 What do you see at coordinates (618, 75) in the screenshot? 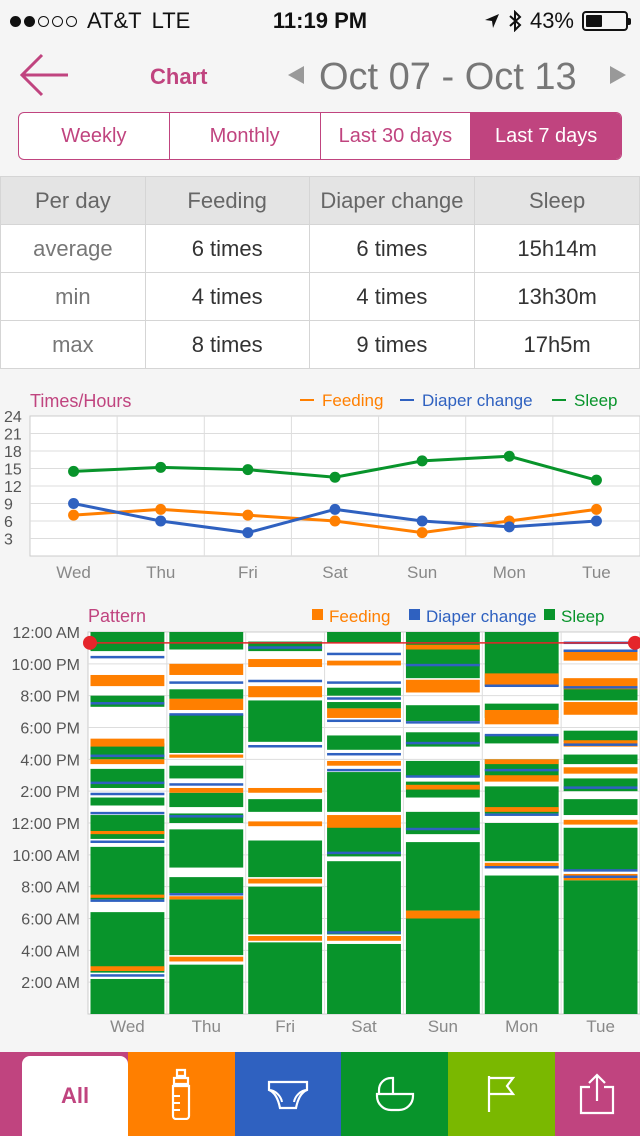
I see `next-range-button` at bounding box center [618, 75].